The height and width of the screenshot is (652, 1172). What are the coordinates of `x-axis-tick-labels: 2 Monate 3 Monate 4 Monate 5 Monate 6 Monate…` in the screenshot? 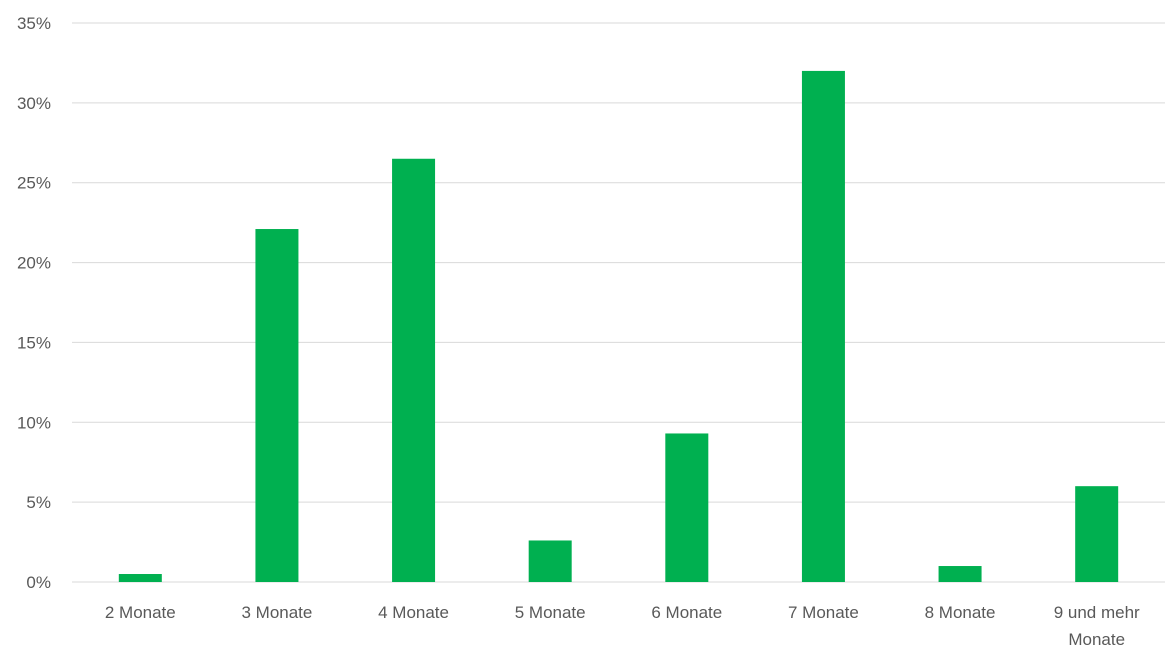 It's located at (622, 626).